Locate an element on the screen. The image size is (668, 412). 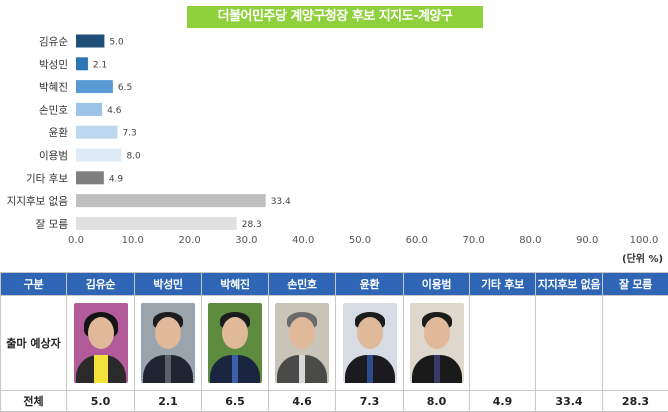
data-label: 4.9 is located at coordinates (116, 179).